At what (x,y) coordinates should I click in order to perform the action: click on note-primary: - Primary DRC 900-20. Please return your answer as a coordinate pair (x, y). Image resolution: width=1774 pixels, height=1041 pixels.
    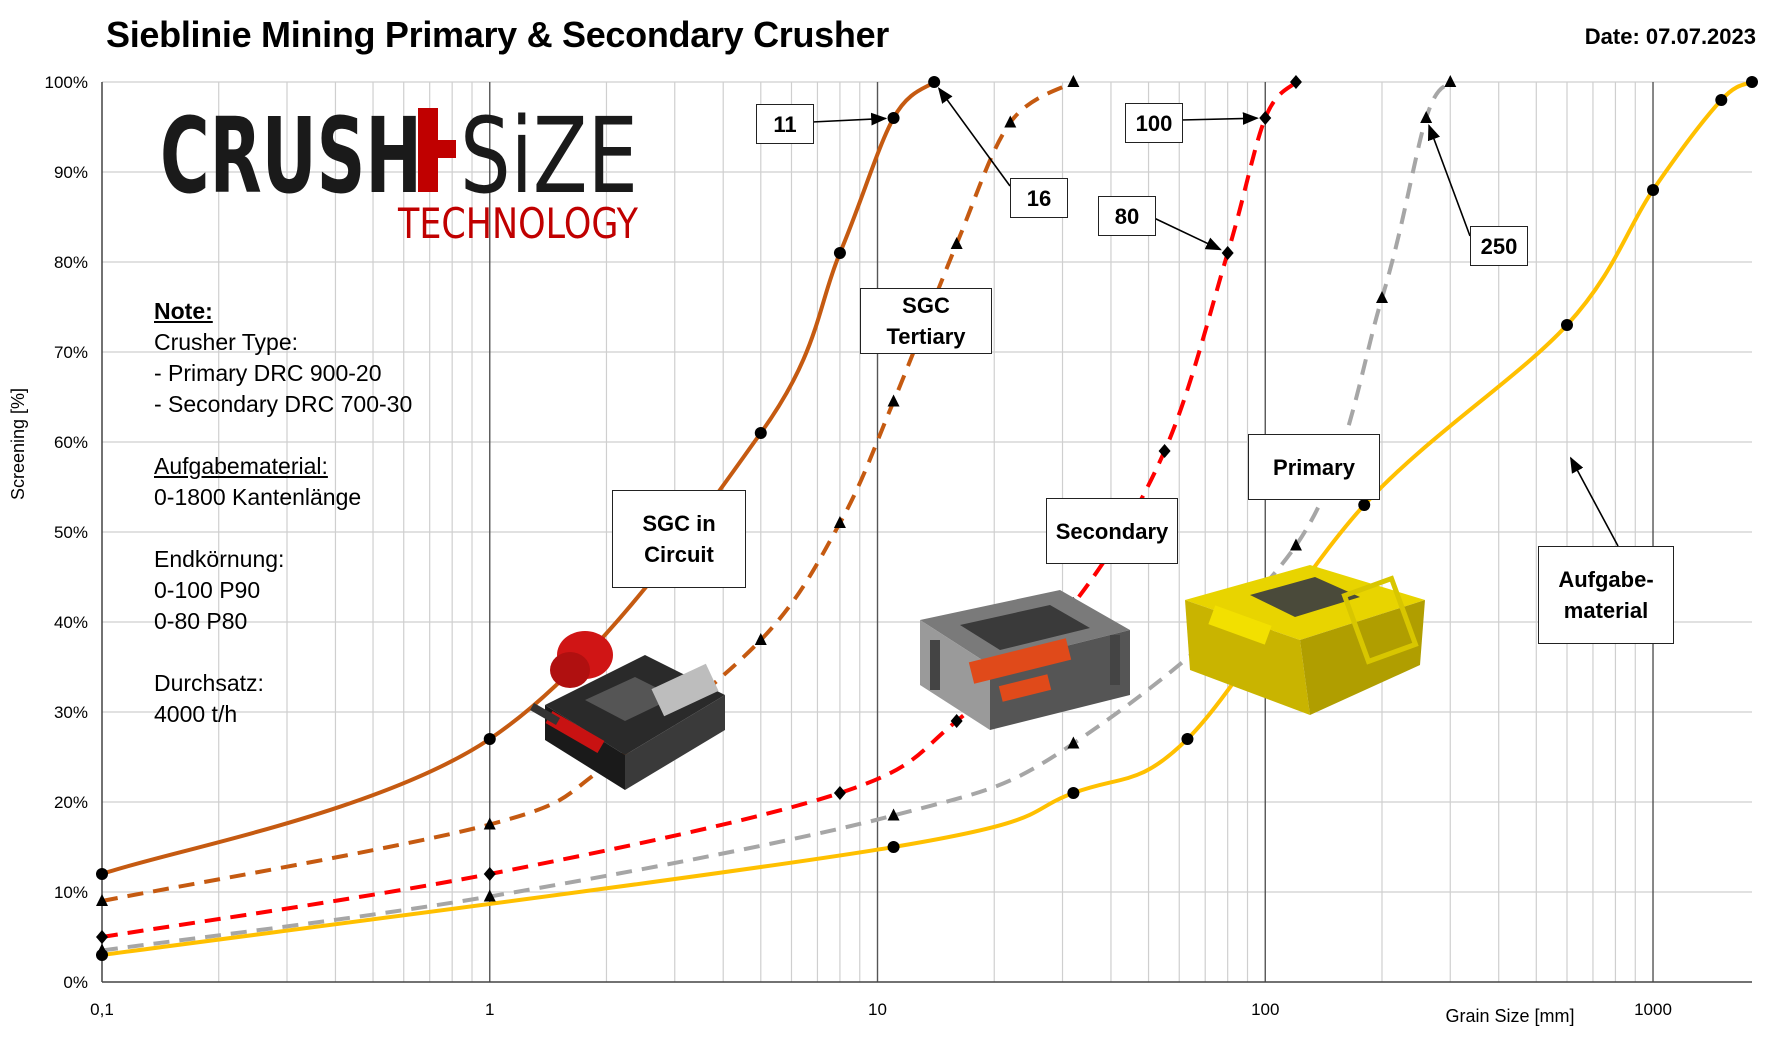
    Looking at the image, I should click on (268, 373).